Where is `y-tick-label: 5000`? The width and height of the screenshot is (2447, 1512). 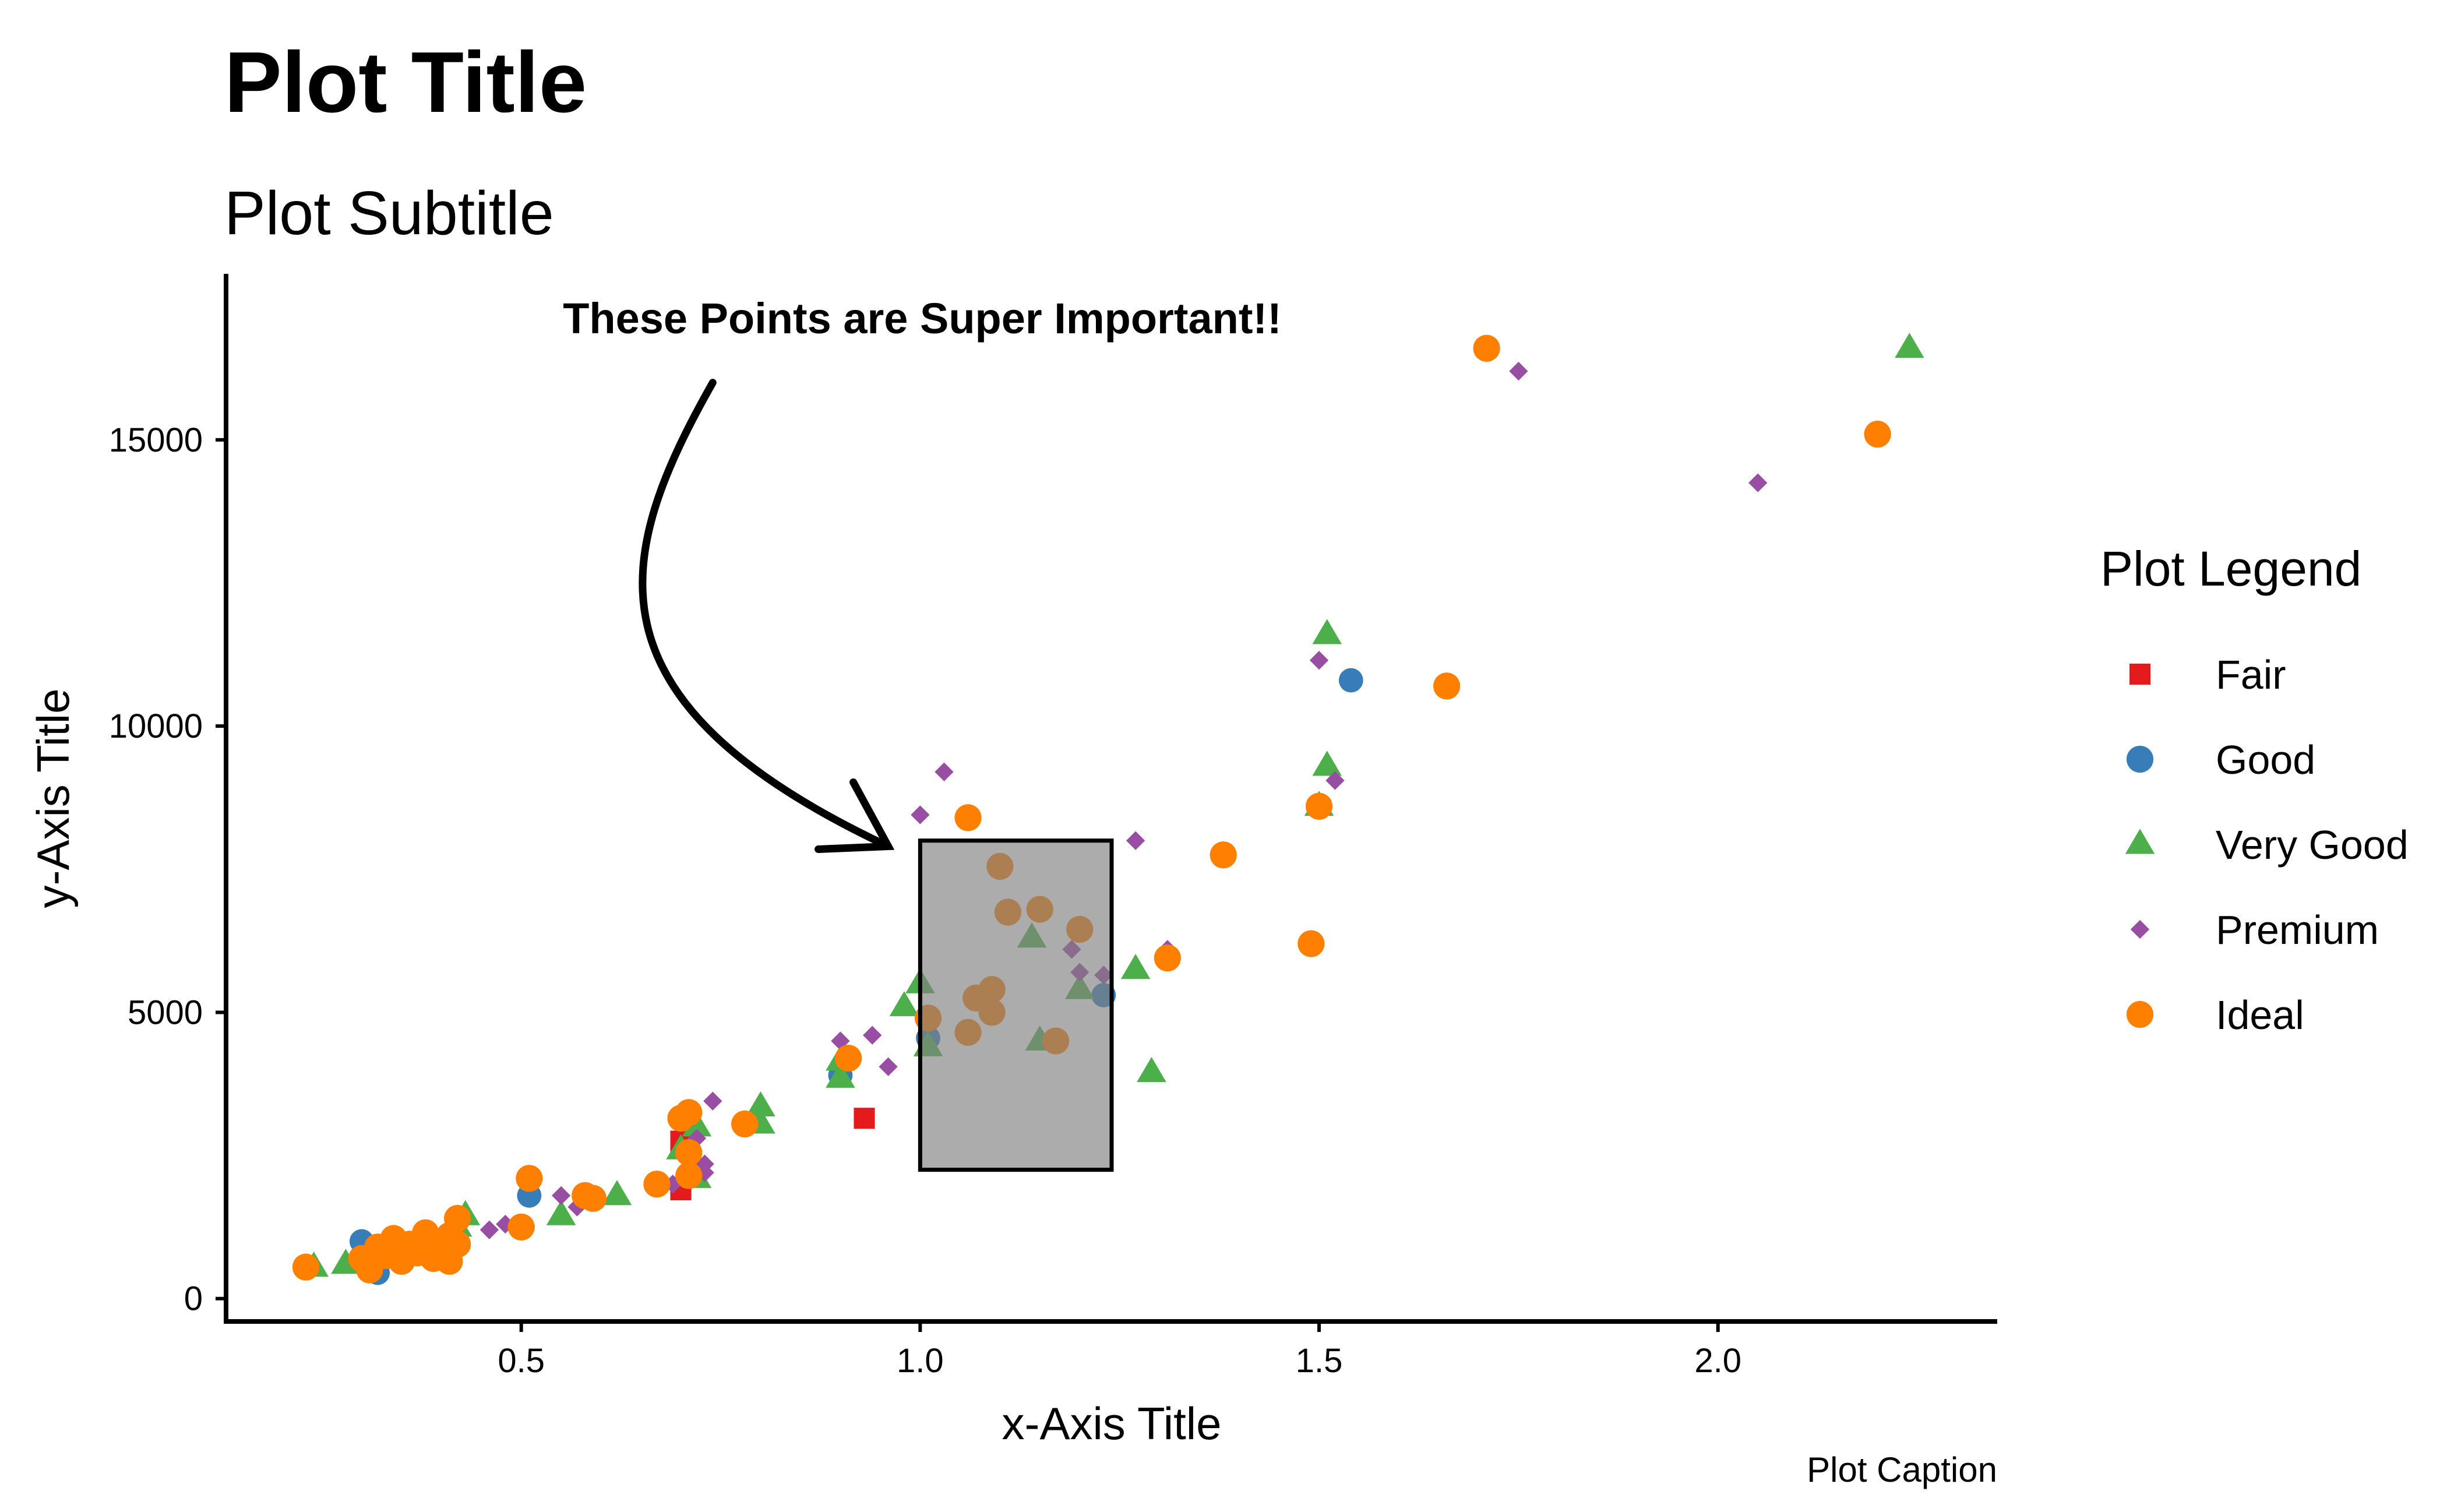
y-tick-label: 5000 is located at coordinates (165, 1012).